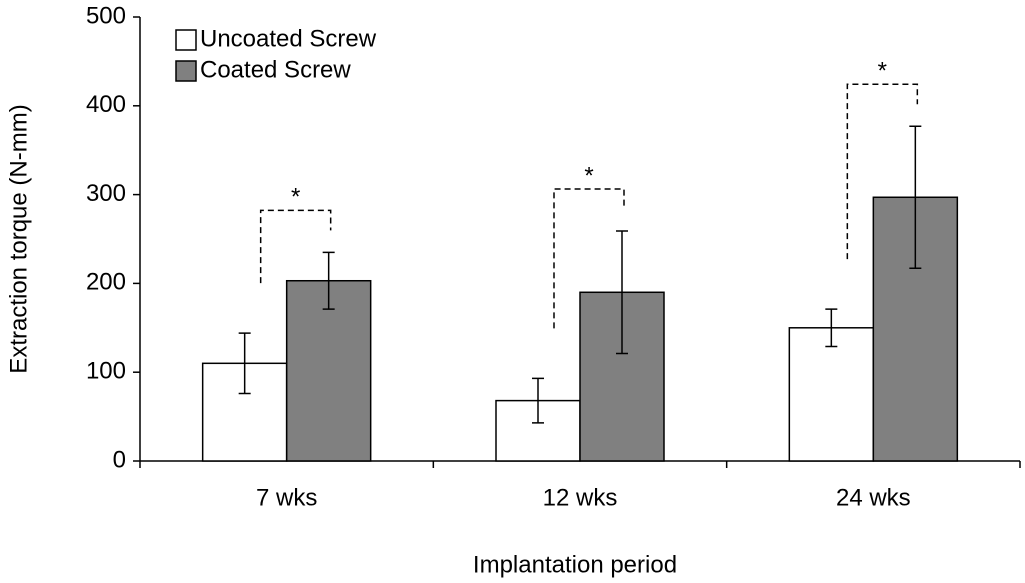  I want to click on x-tick-label: 12 wks, so click(580, 497).